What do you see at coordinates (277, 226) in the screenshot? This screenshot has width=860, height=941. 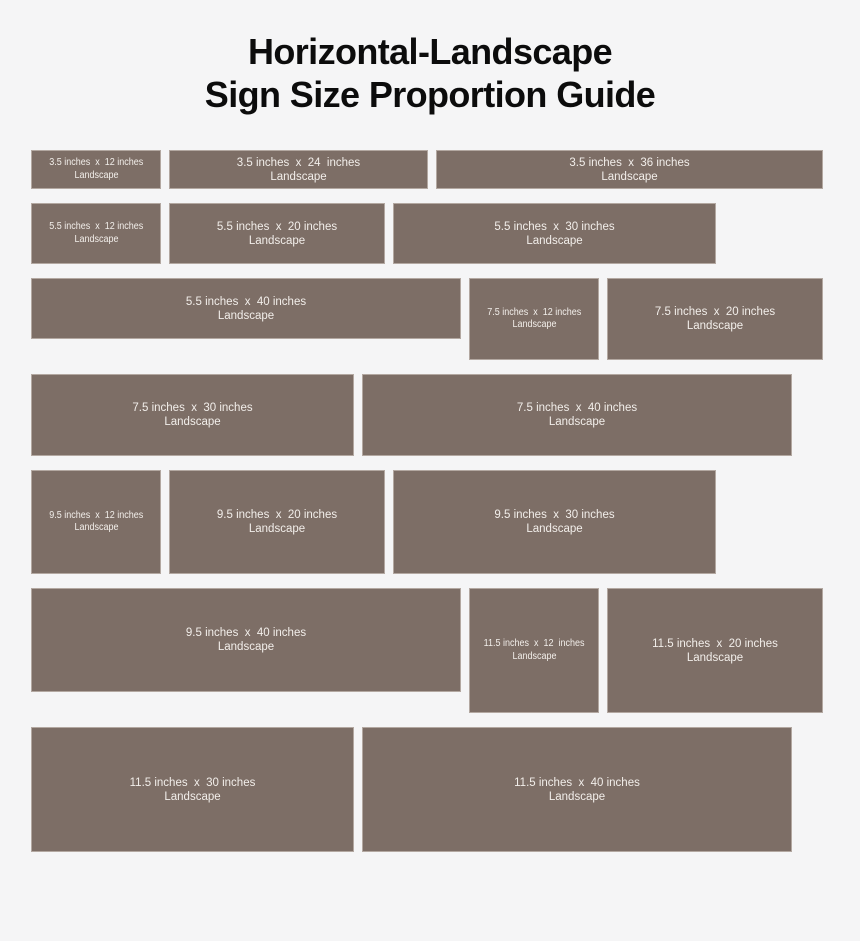 I see `sign-size-label: 5.5 inches x 20 inches` at bounding box center [277, 226].